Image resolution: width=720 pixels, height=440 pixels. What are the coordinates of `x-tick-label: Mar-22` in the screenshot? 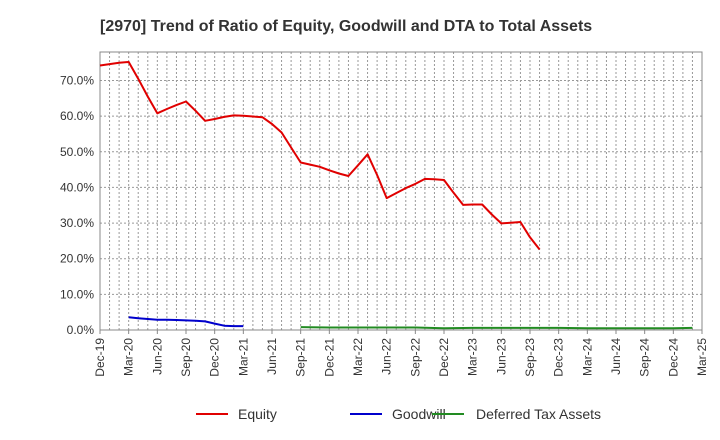 It's located at (358, 357).